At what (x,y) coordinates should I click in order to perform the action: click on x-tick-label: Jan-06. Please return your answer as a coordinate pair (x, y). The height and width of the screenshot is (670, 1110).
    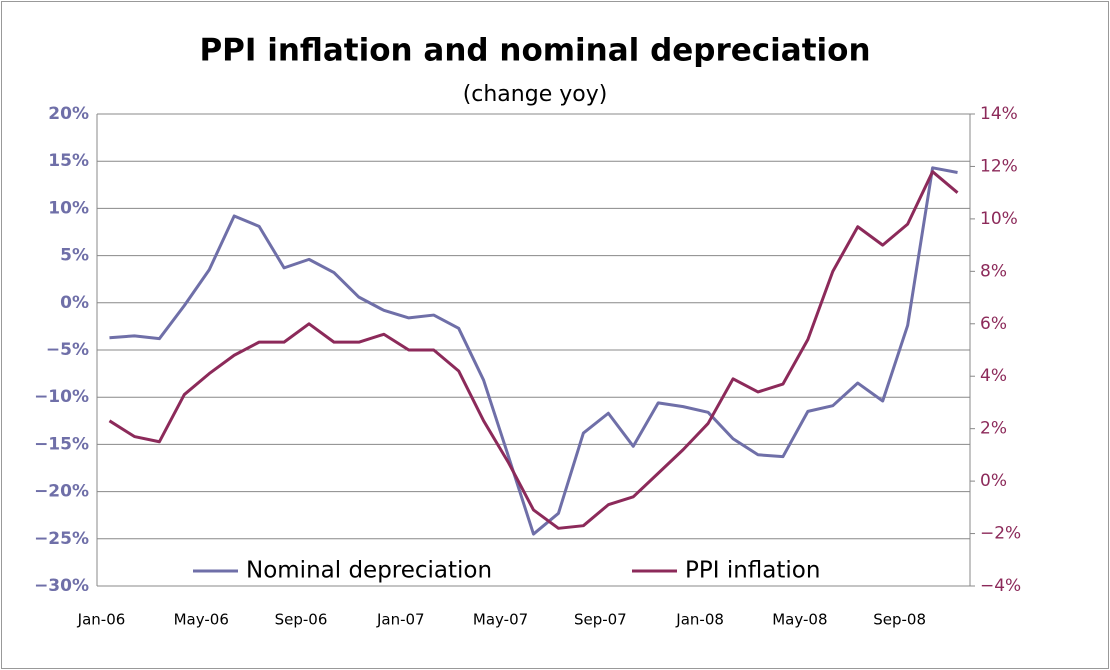
    Looking at the image, I should click on (101, 620).